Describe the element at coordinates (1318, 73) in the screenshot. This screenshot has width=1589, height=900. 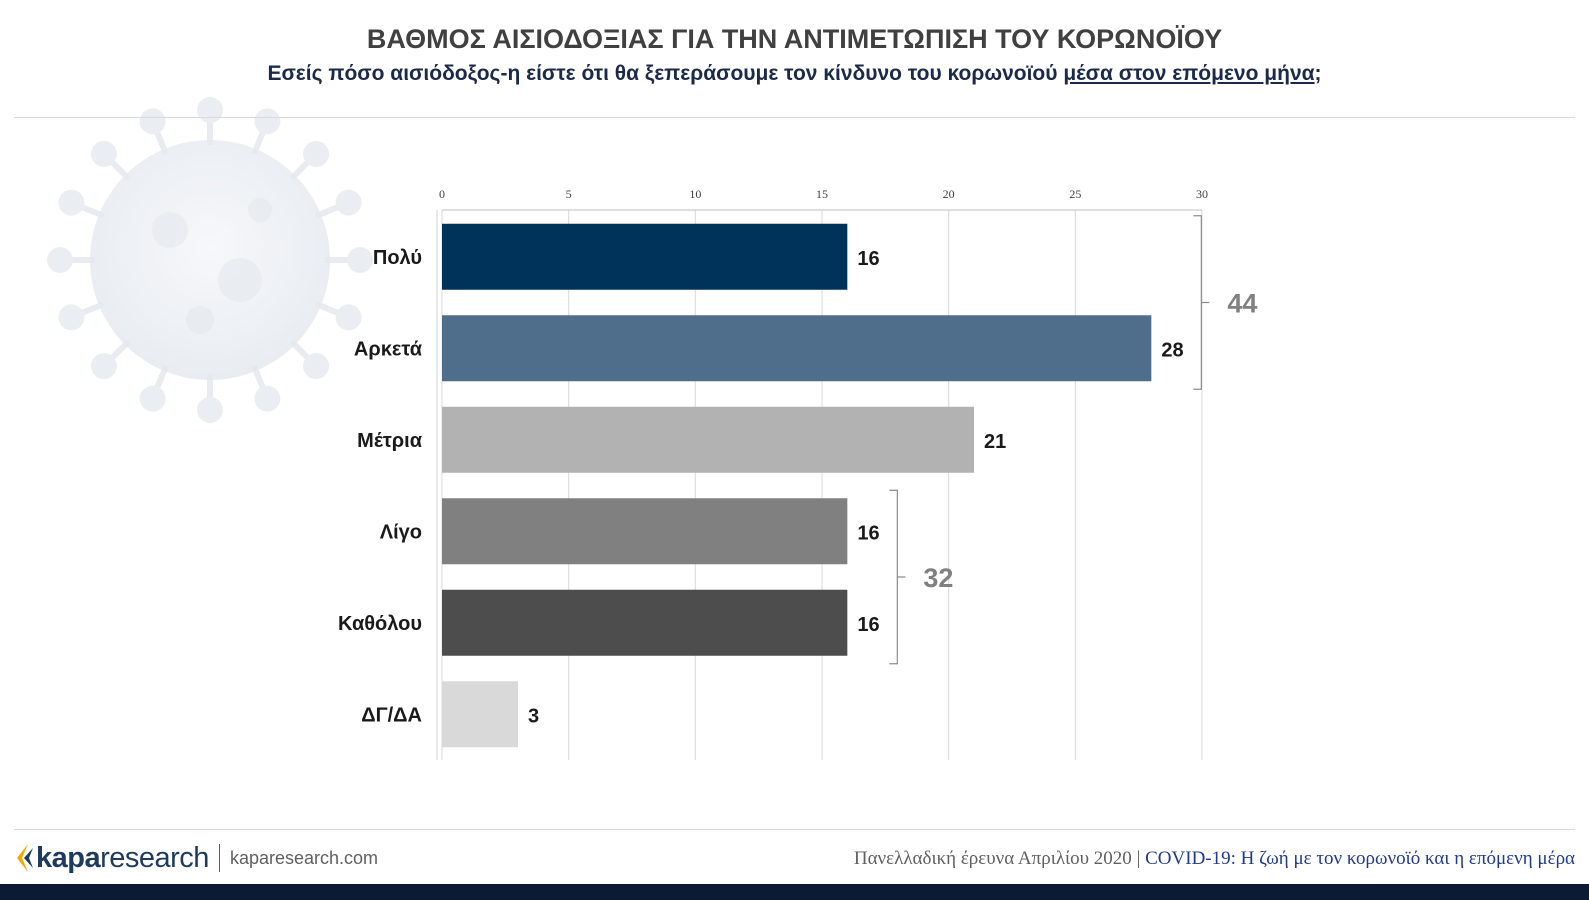
I see `subtitle-suffix: ;` at that location.